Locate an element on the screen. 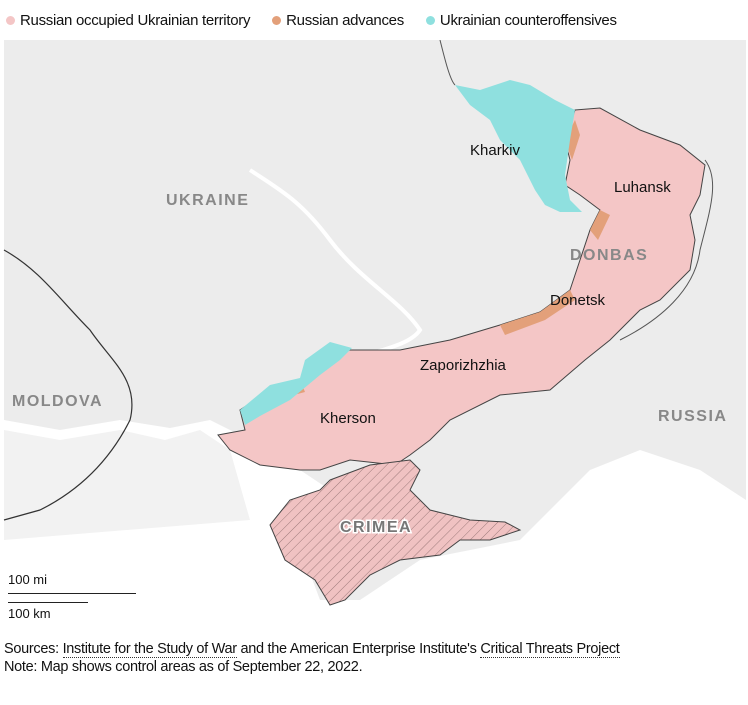 This screenshot has width=748, height=705. label-kherson: Kherson is located at coordinates (348, 418).